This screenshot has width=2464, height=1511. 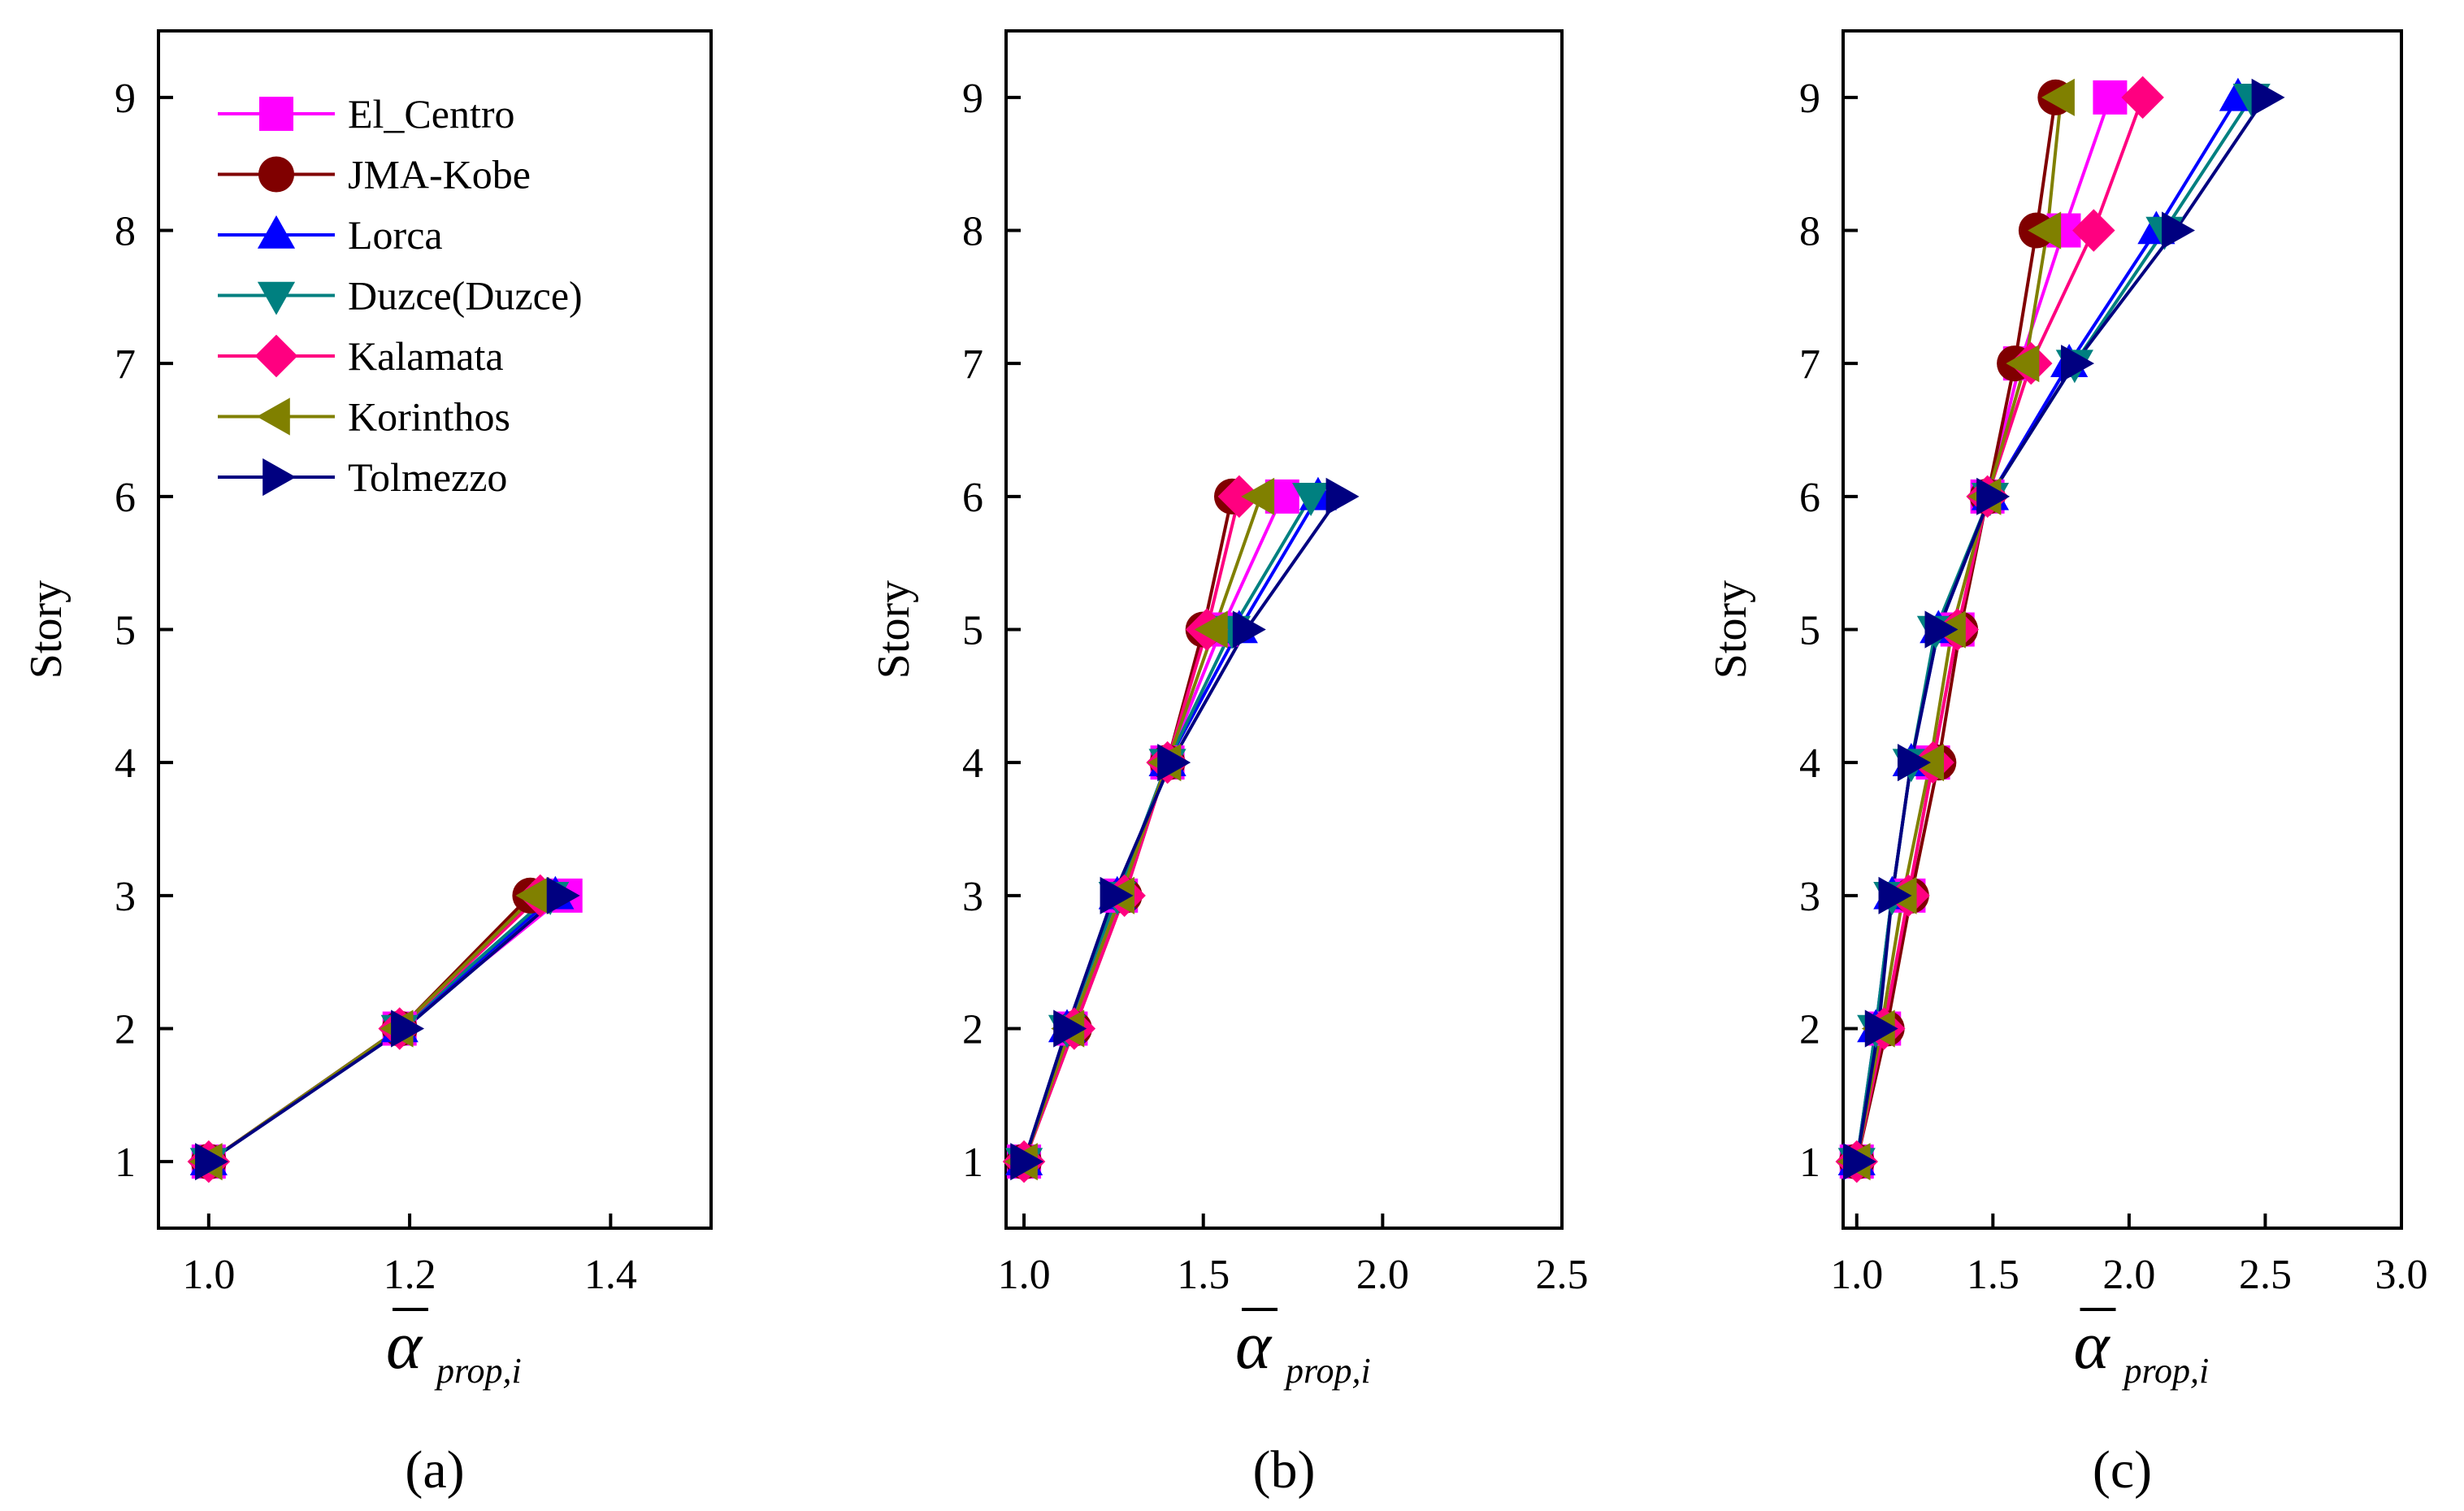 I want to click on series-line-kalamata, so click(x=2000, y=629).